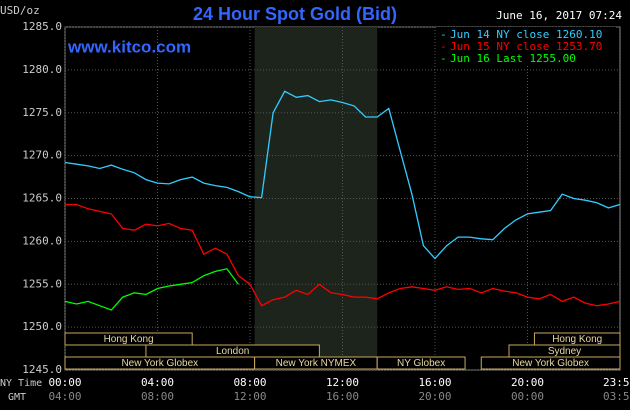 The image size is (630, 410). What do you see at coordinates (42, 240) in the screenshot?
I see `y-tick-label: 1260.0` at bounding box center [42, 240].